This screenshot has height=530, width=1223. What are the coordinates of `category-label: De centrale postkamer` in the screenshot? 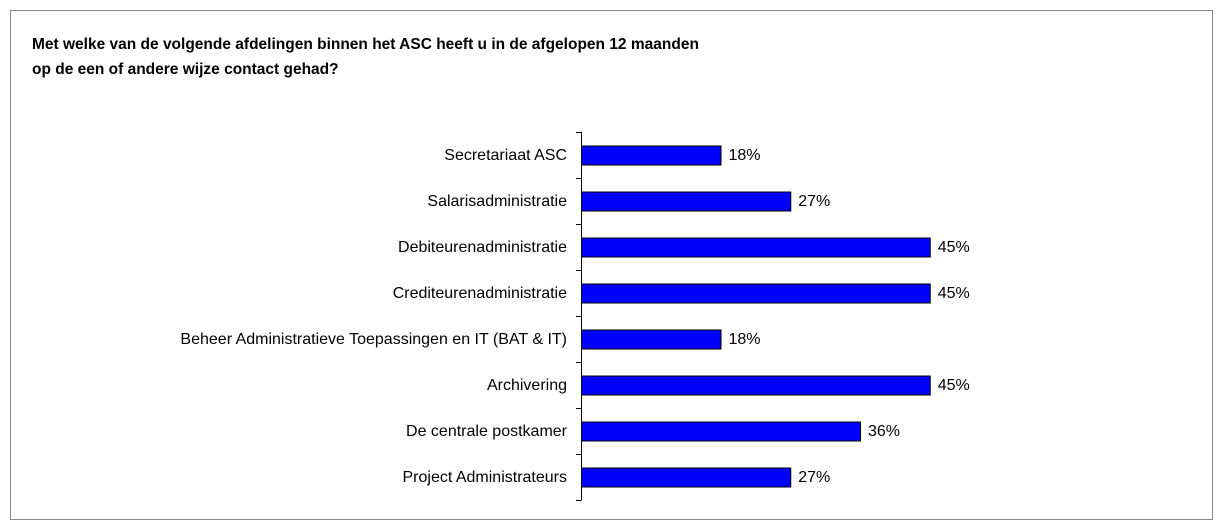 It's located at (487, 431).